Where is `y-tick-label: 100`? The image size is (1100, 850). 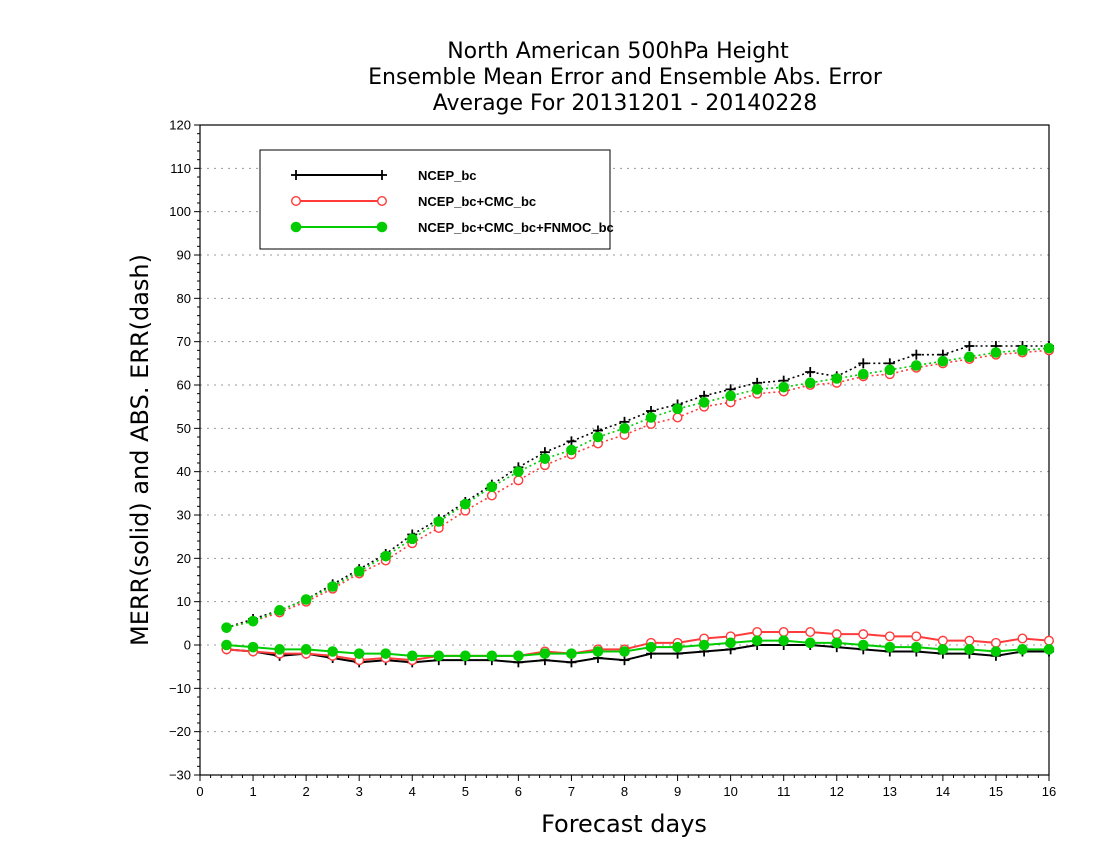
y-tick-label: 100 is located at coordinates (180, 211).